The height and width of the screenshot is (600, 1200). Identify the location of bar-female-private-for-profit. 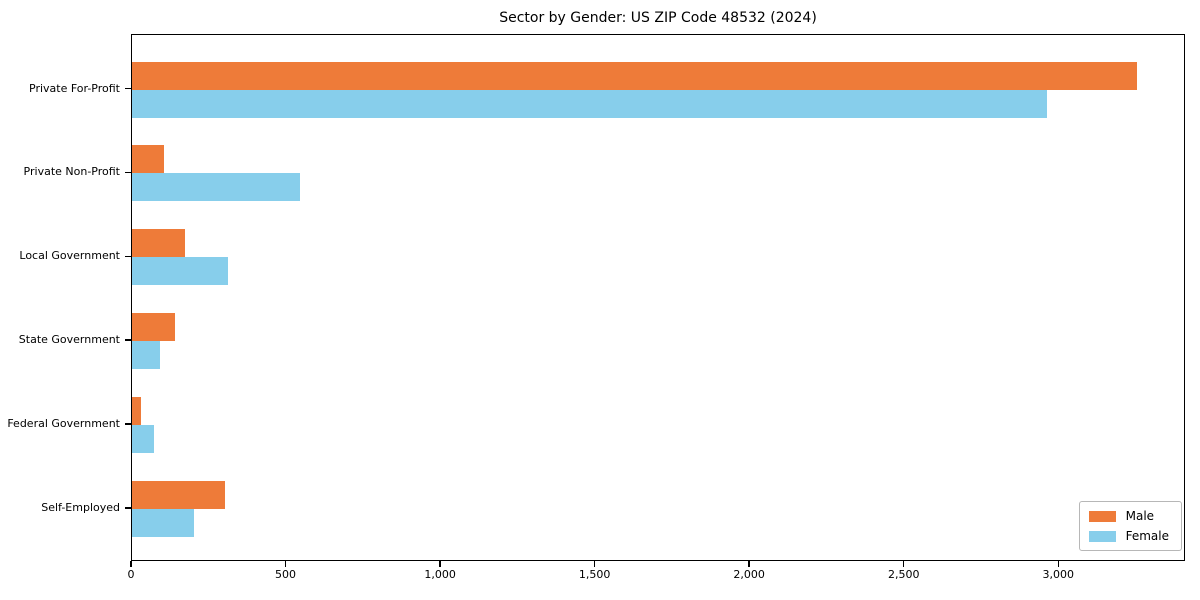
(589, 103).